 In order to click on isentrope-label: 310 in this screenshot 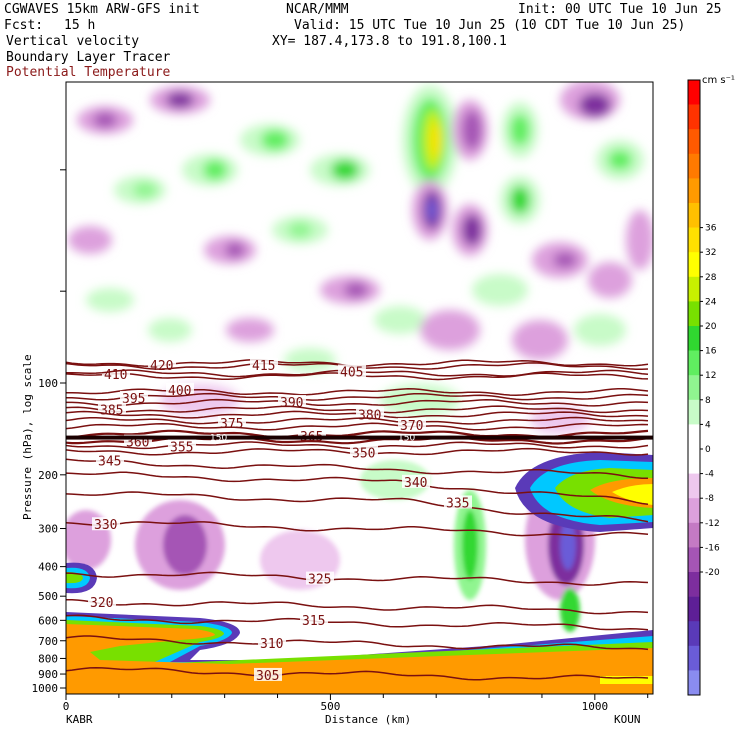, I will do `click(271, 644)`.